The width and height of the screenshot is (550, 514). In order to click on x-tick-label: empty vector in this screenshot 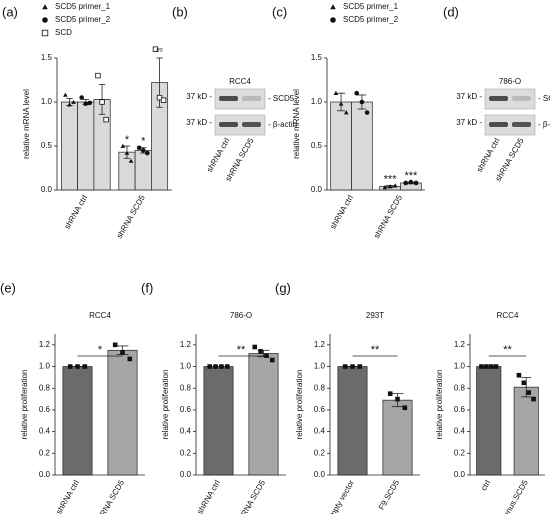, I will do `click(340, 496)`.